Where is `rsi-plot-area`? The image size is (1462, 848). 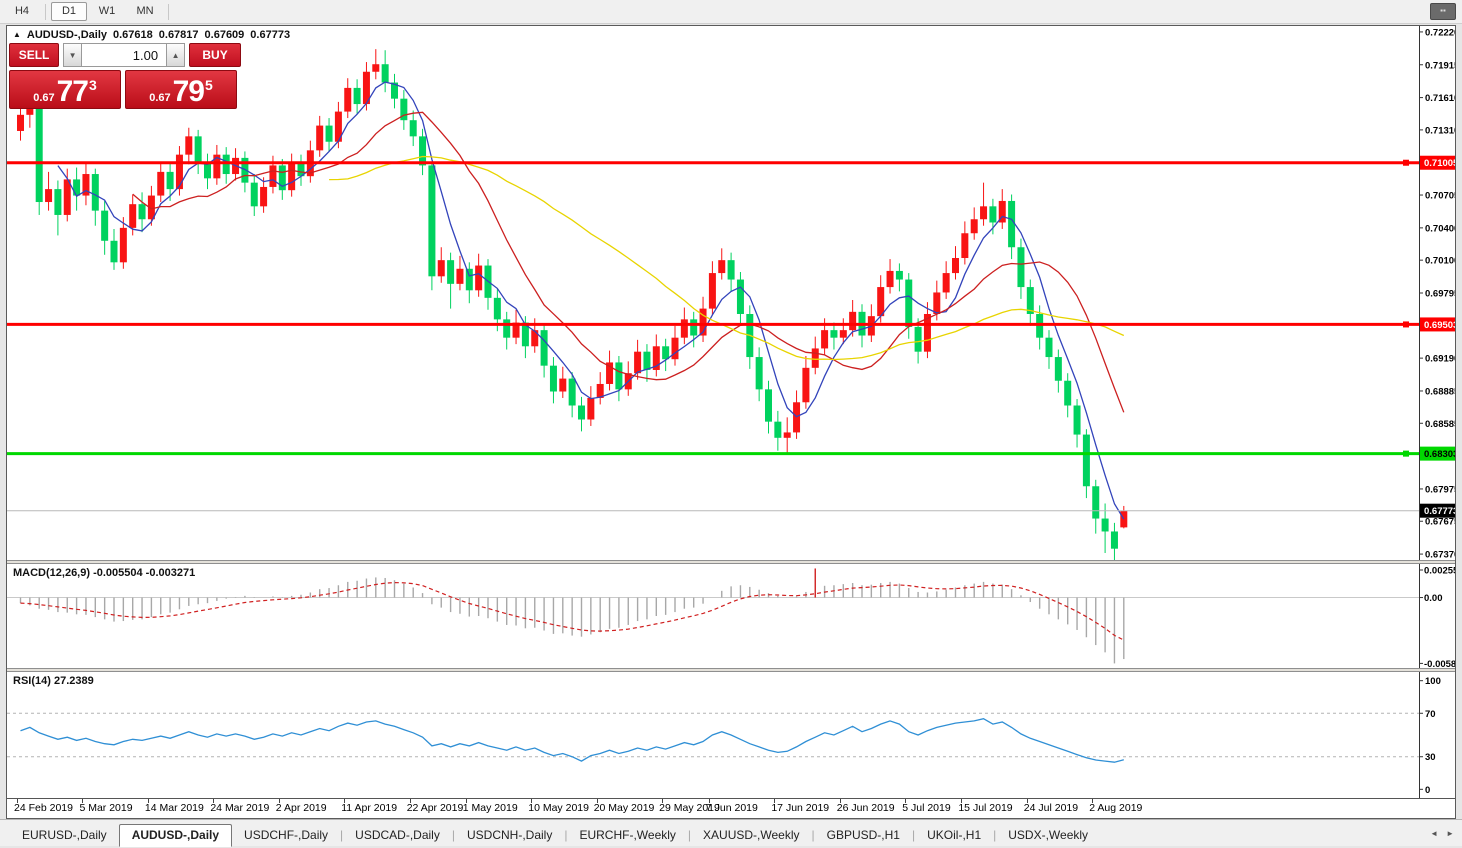 rsi-plot-area is located at coordinates (713, 735).